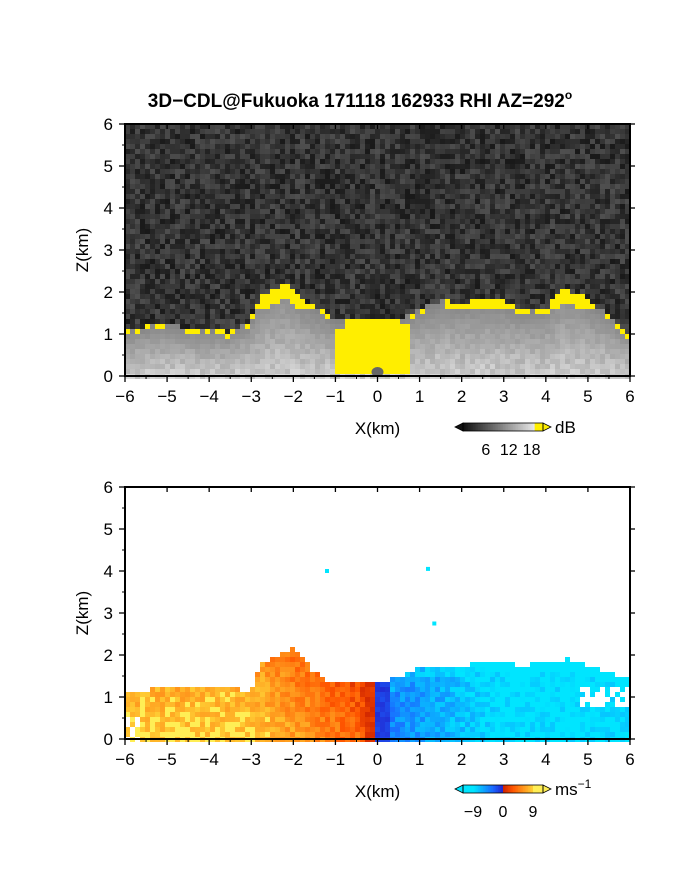 The width and height of the screenshot is (680, 885). I want to click on colorbar-unit: ms−1, so click(573, 788).